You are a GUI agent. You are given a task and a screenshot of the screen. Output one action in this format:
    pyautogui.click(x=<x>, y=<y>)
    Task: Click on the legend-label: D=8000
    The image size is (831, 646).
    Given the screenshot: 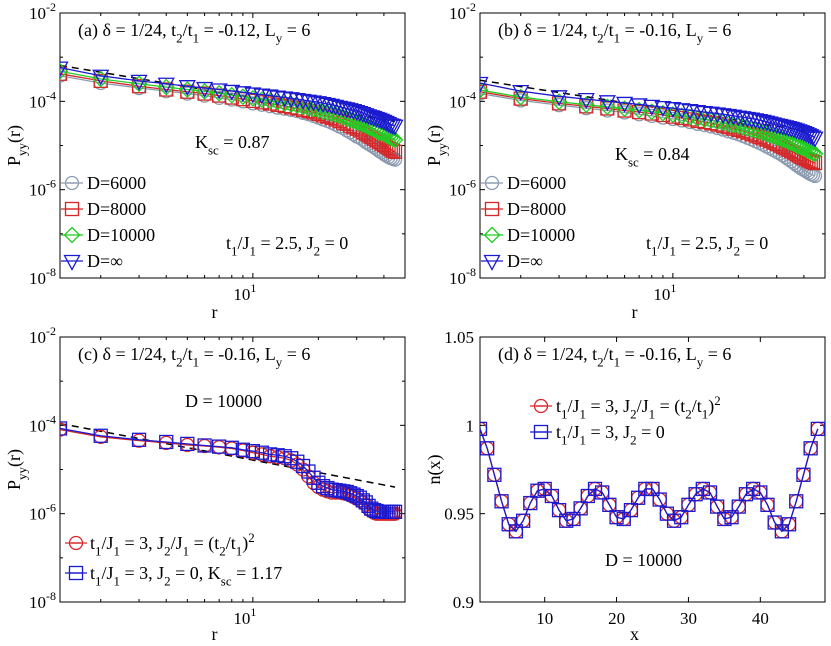 What is the action you would take?
    pyautogui.click(x=116, y=209)
    